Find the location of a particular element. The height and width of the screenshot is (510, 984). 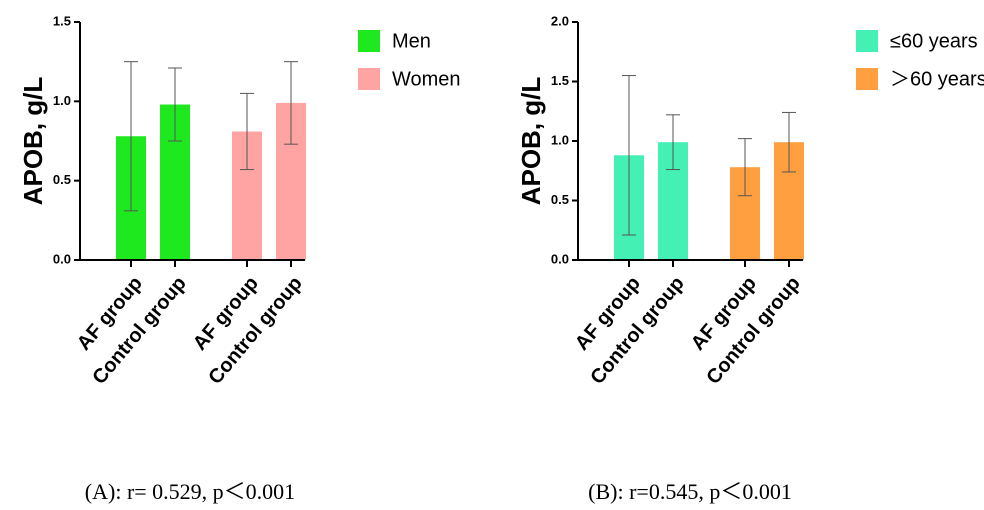

legend-label: ≤60 years is located at coordinates (934, 41).